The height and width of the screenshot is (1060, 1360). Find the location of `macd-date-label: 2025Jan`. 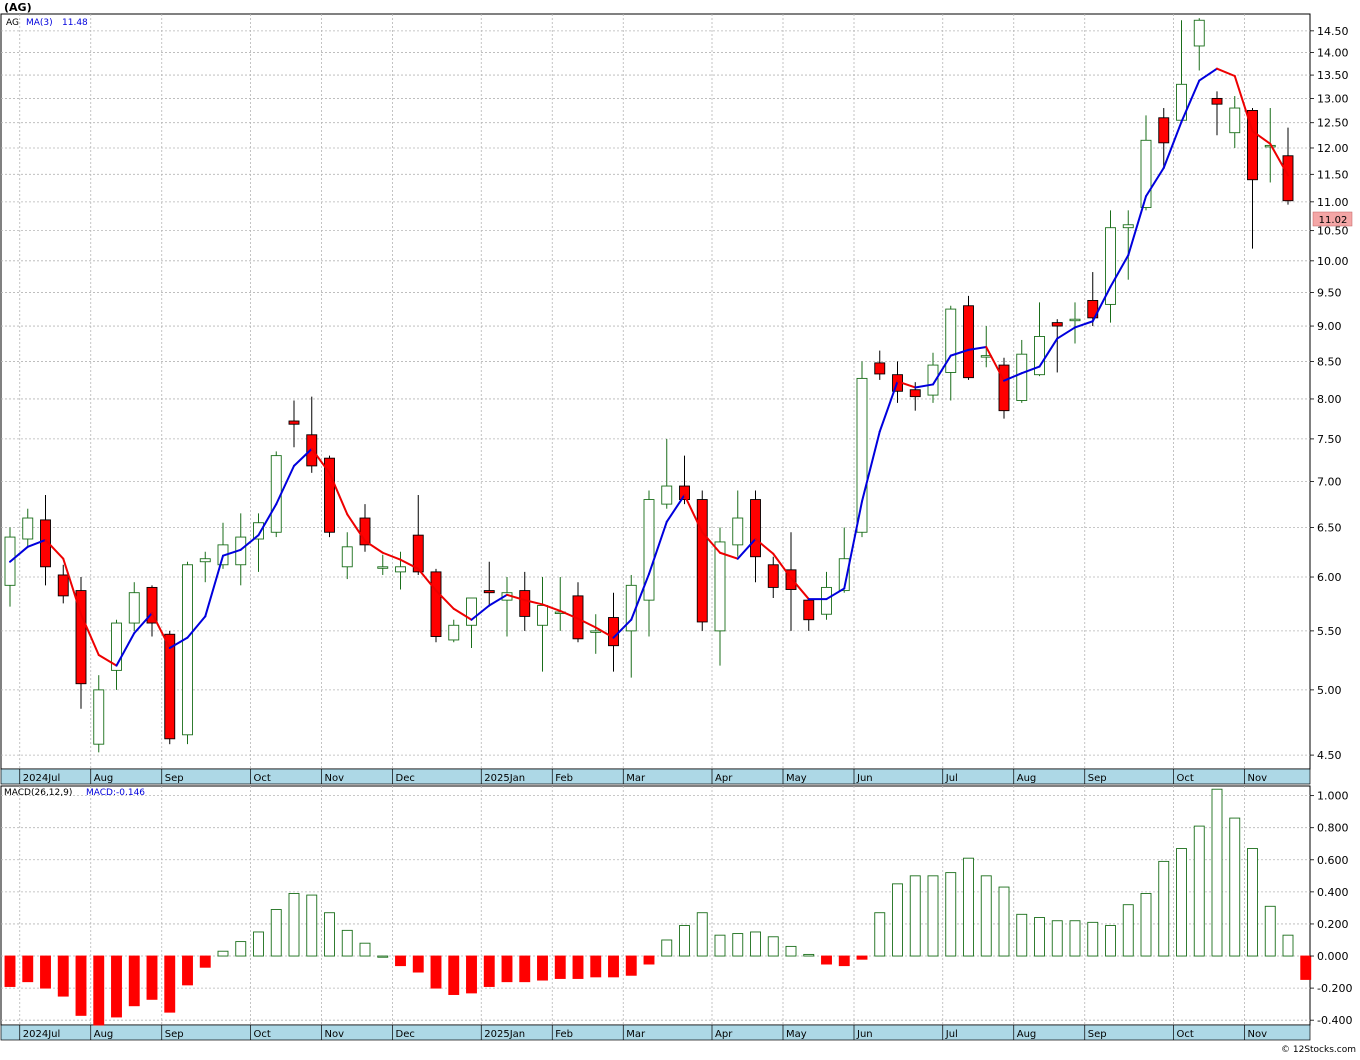

macd-date-label: 2025Jan is located at coordinates (504, 1034).